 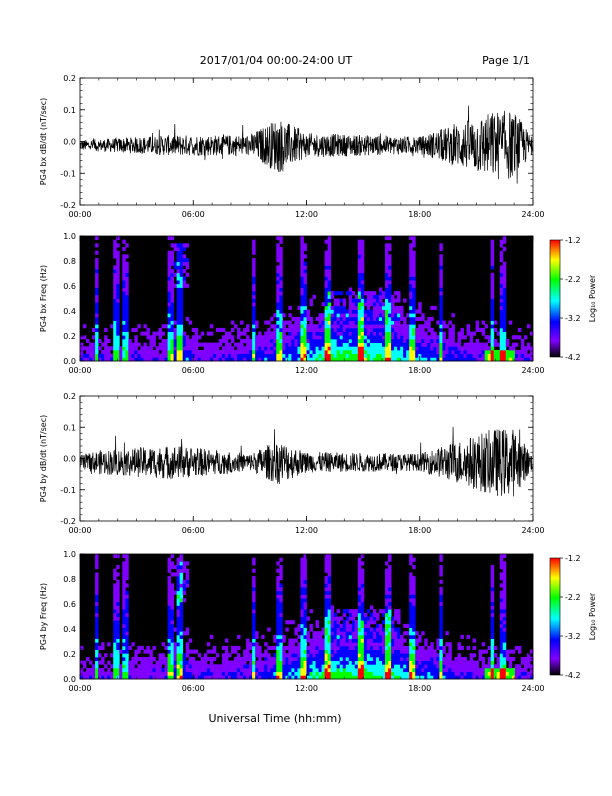 What do you see at coordinates (306, 530) in the screenshot?
I see `x-tick-label: 12:00` at bounding box center [306, 530].